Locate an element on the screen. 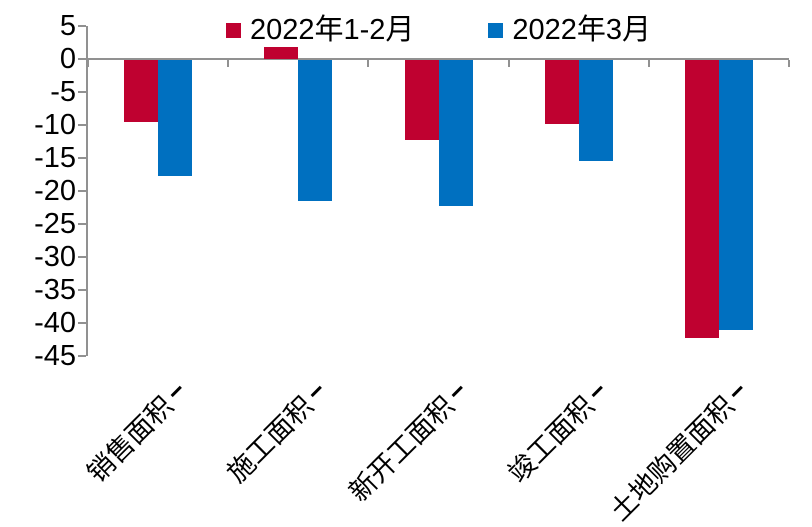  bar-s0-c0 is located at coordinates (141, 91).